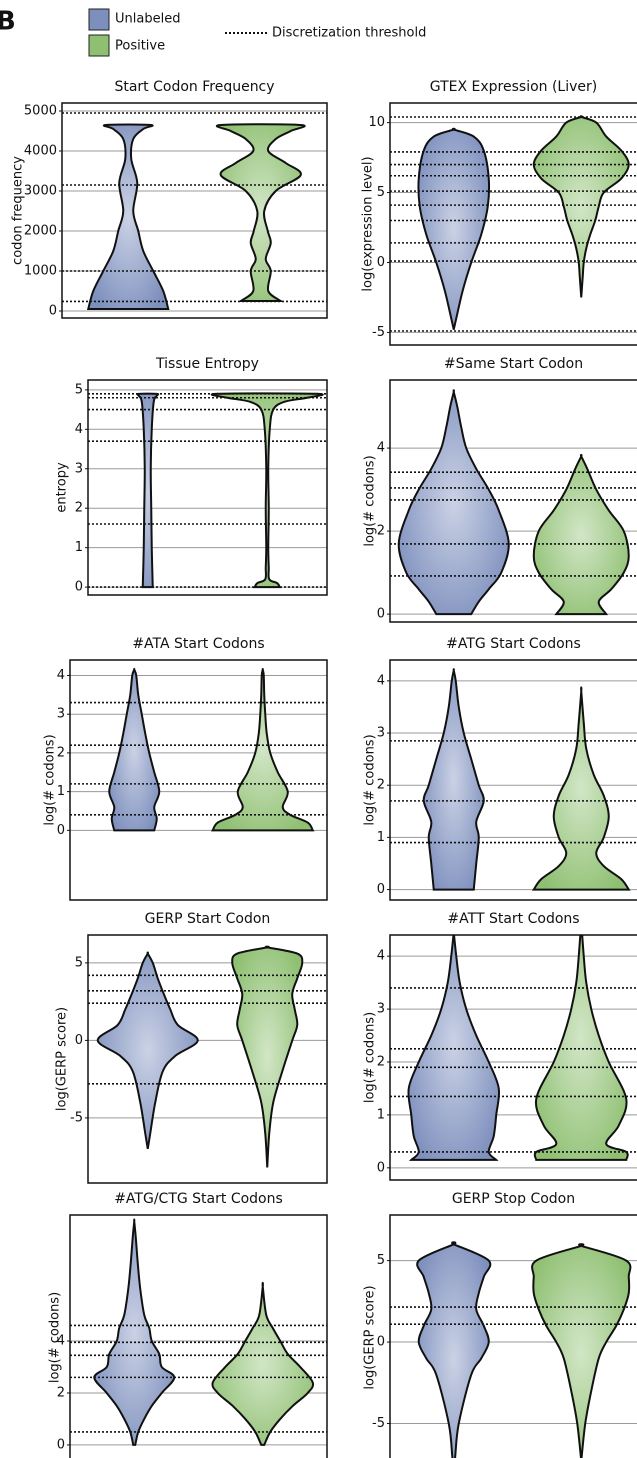 Image resolution: width=637 pixels, height=1458 pixels. What do you see at coordinates (140, 46) in the screenshot?
I see `legend-label: Positive` at bounding box center [140, 46].